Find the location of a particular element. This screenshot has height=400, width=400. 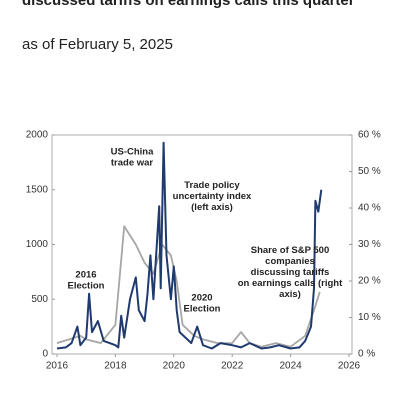

y2-tick-label: 30 % is located at coordinates (369, 244).